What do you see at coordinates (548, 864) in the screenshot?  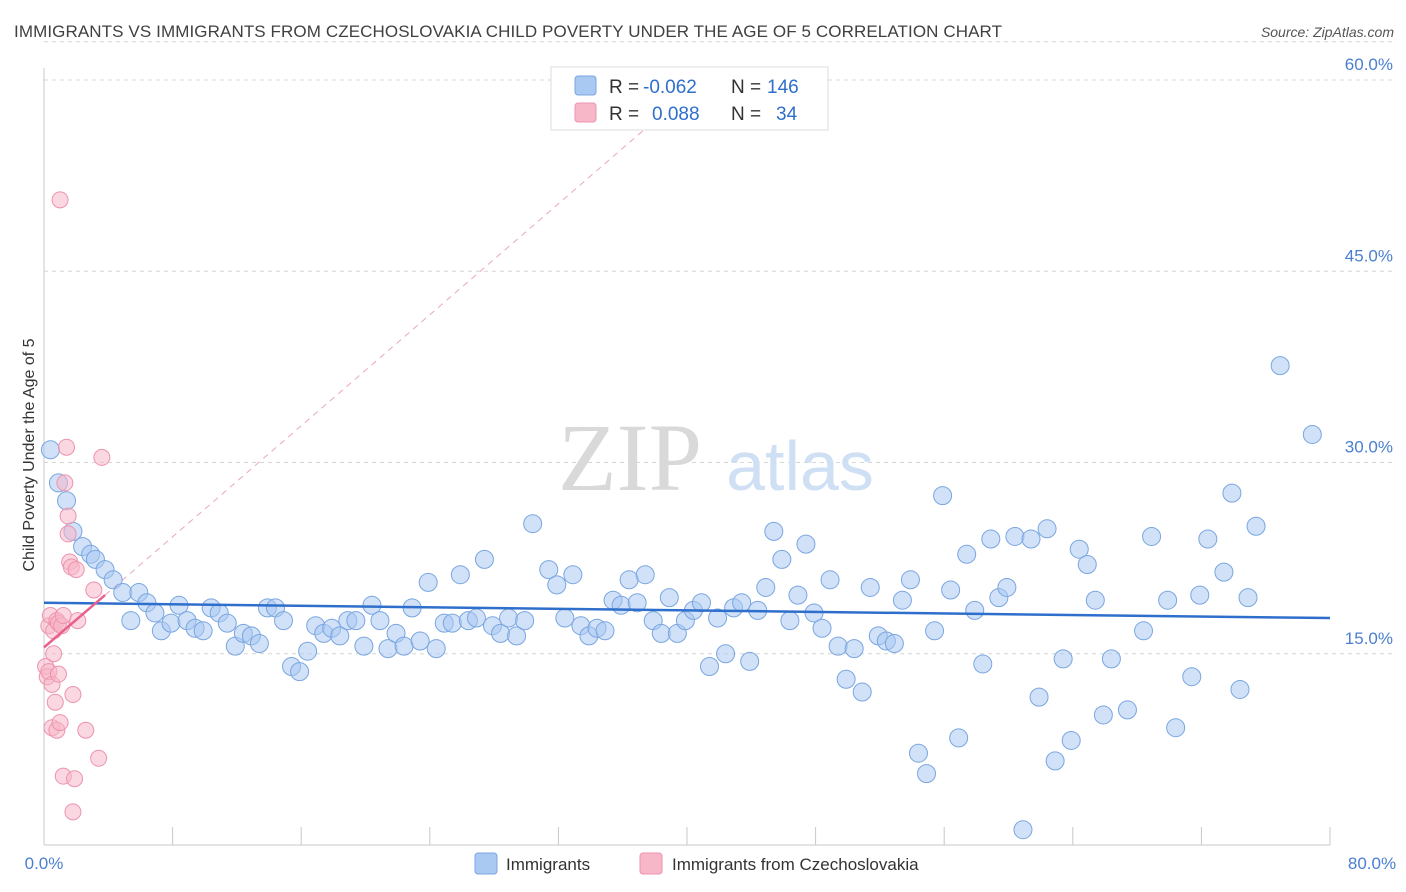 I see `legend-label-immigrants: Immigrants` at bounding box center [548, 864].